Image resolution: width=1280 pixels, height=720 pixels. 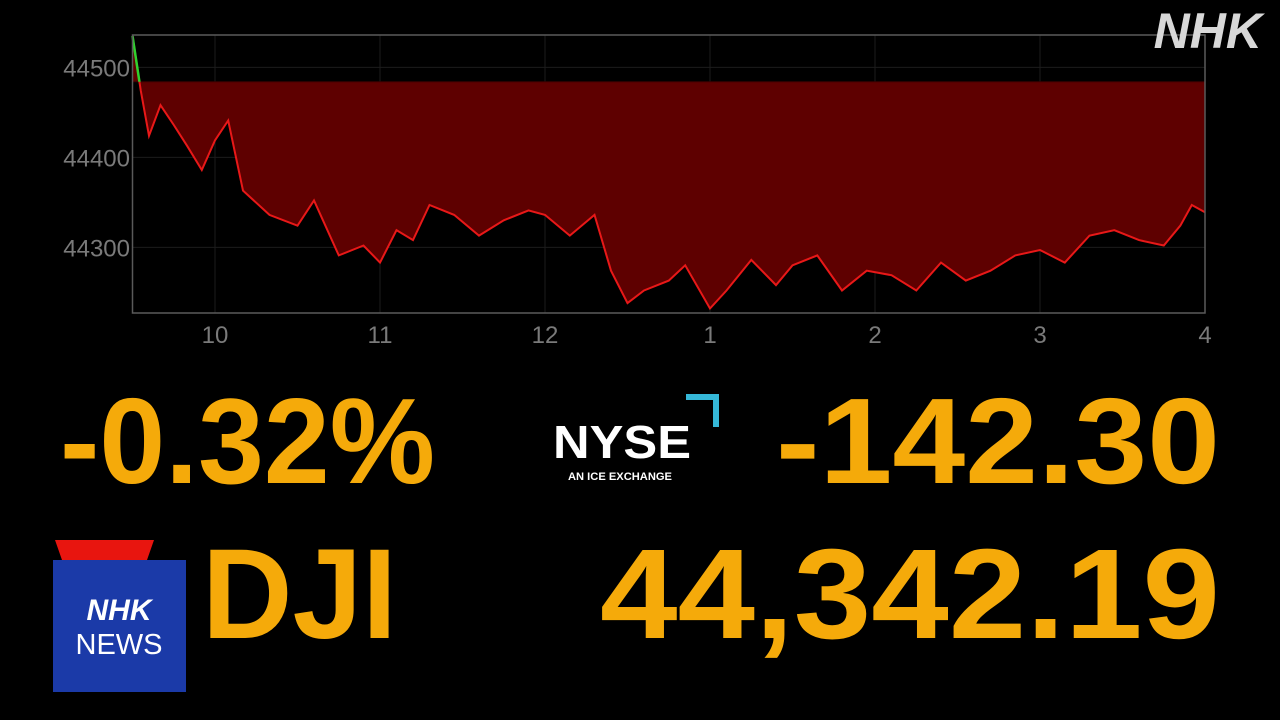 I want to click on y-tick-label: 44500, so click(x=96, y=68).